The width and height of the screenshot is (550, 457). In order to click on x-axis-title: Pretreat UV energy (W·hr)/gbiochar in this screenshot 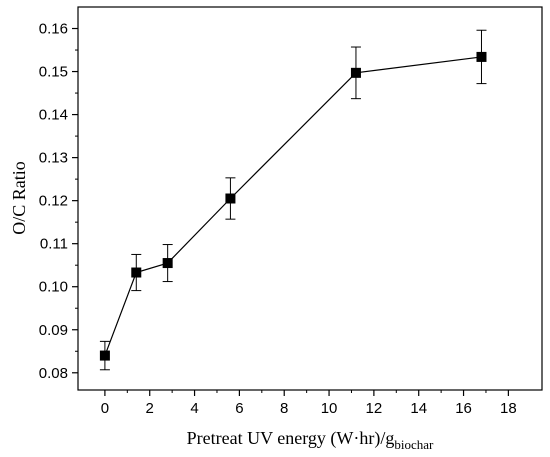, I will do `click(310, 440)`.